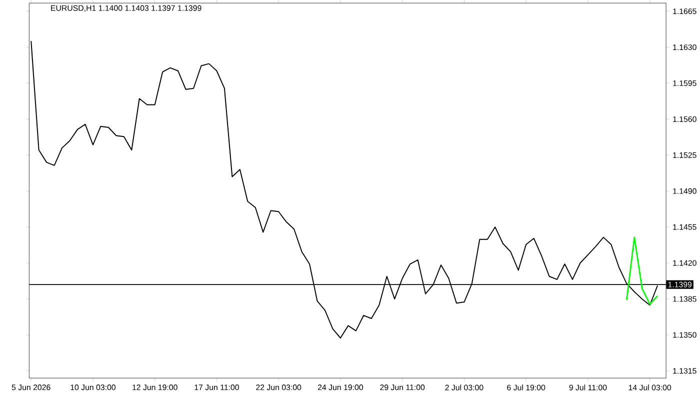  What do you see at coordinates (642, 270) in the screenshot?
I see `line-series` at bounding box center [642, 270].